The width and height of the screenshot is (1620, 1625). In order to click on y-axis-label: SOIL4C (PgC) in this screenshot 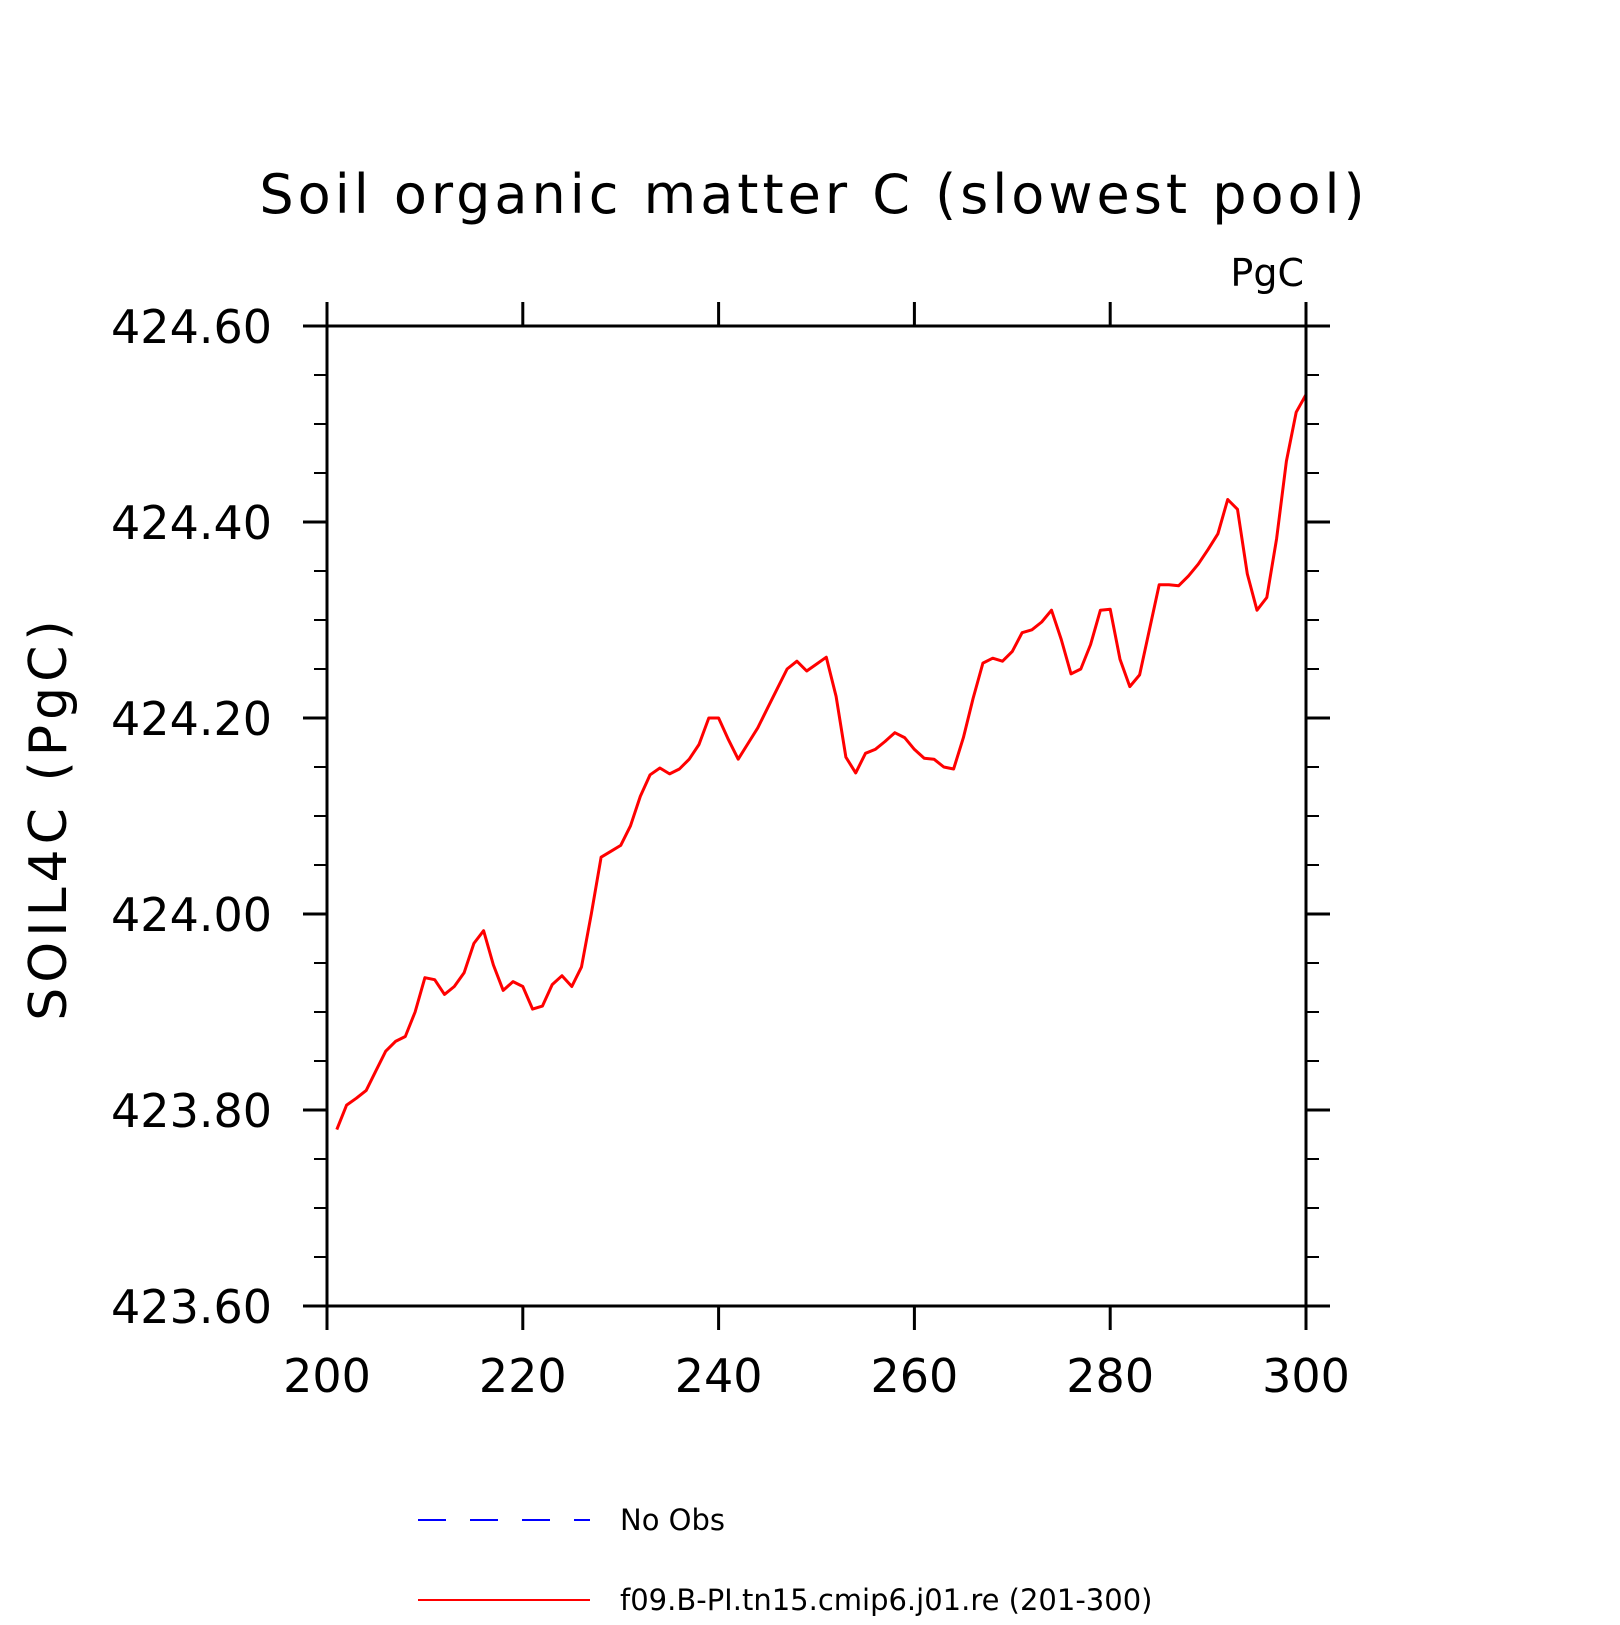, I will do `click(49, 817)`.